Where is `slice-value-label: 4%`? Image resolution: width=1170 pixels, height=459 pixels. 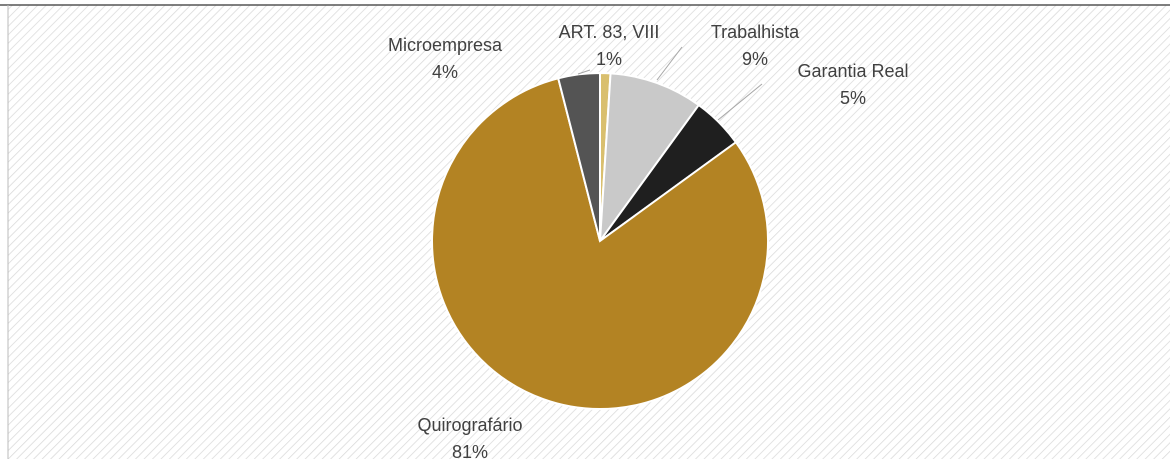 slice-value-label: 4% is located at coordinates (445, 72).